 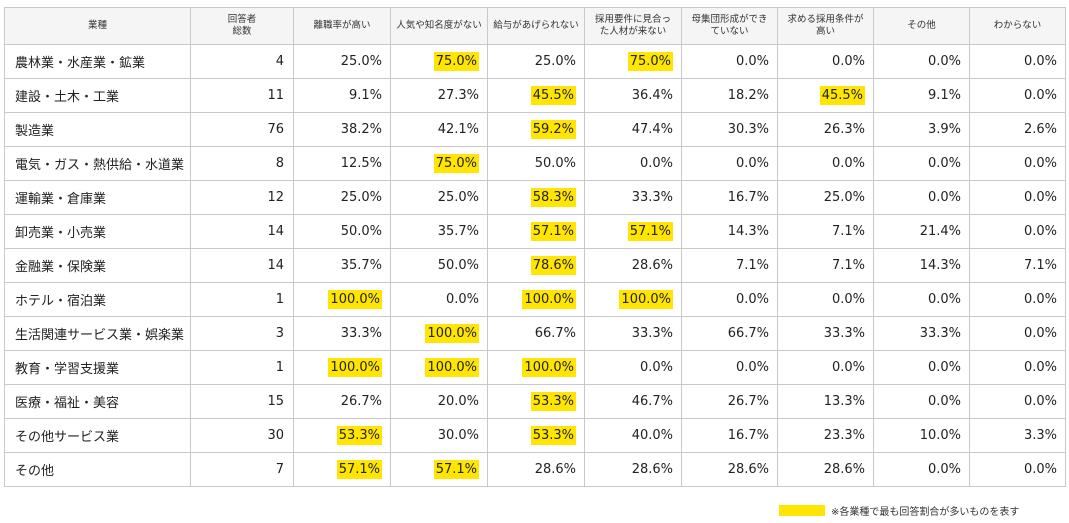 I want to click on percent-cell: 59.2%, so click(x=536, y=129).